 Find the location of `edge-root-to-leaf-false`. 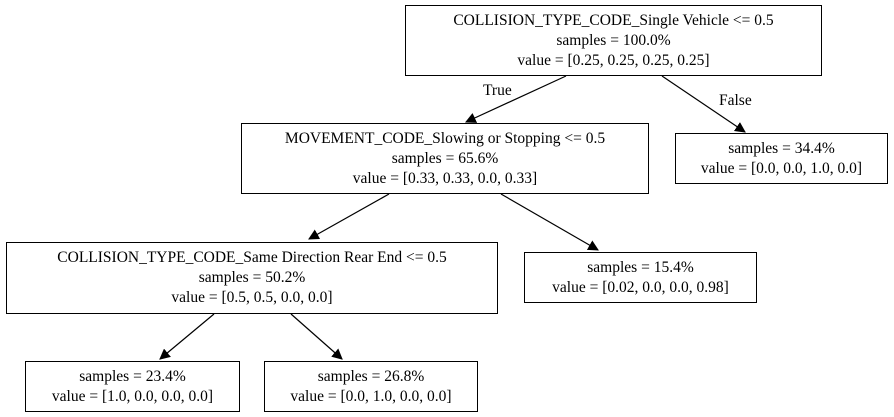

edge-root-to-leaf-false is located at coordinates (703, 104).